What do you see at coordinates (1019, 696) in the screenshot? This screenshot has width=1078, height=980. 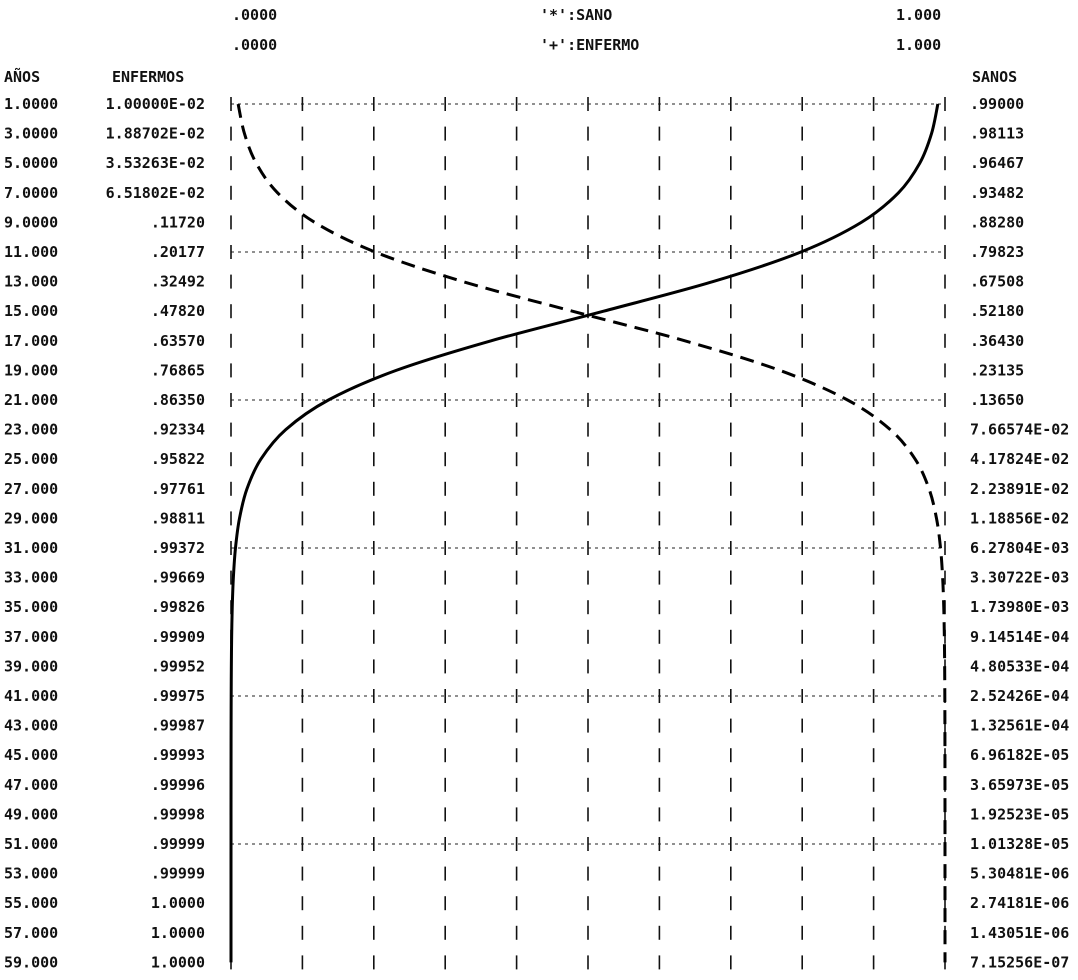 I see `row-healthy-value: 2.52426E-04` at bounding box center [1019, 696].